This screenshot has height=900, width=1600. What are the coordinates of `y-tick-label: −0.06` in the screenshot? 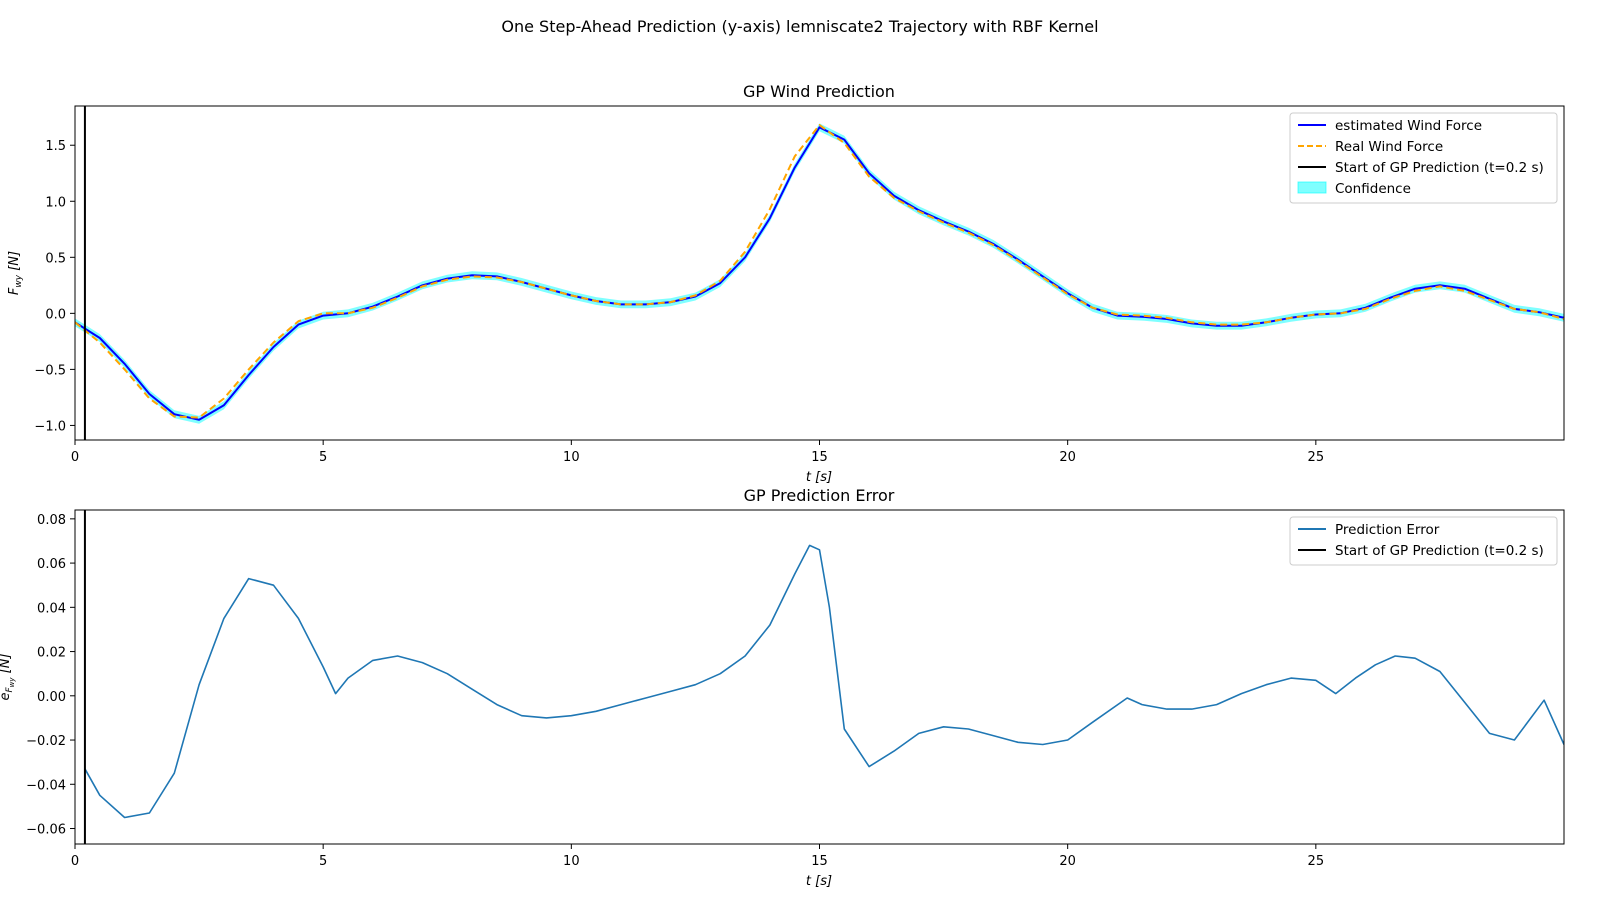 It's located at (46, 830).